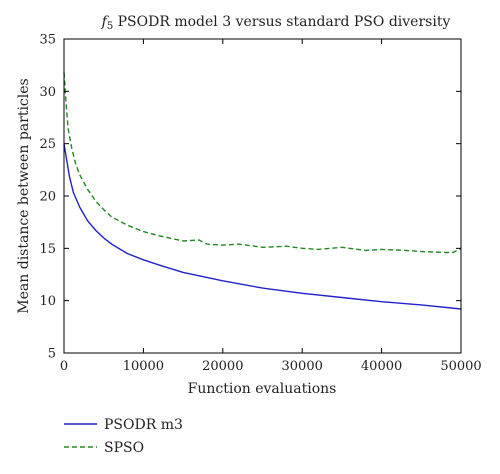  I want to click on y-axis-label: Mean distance between particles, so click(24, 195).